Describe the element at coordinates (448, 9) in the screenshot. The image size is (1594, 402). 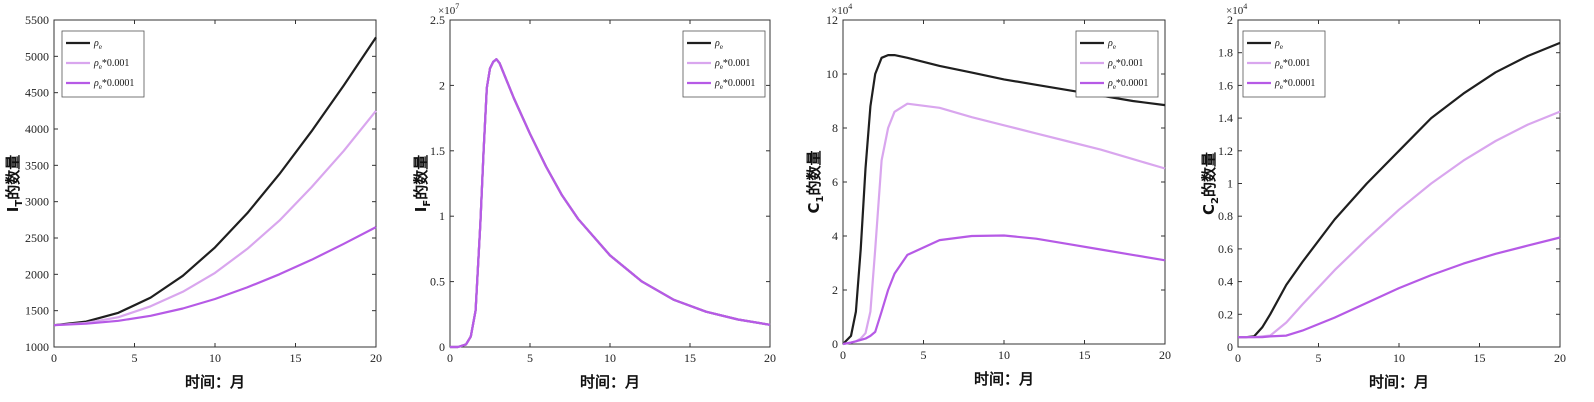
I see `y-exponent-label: ×10⁷` at that location.